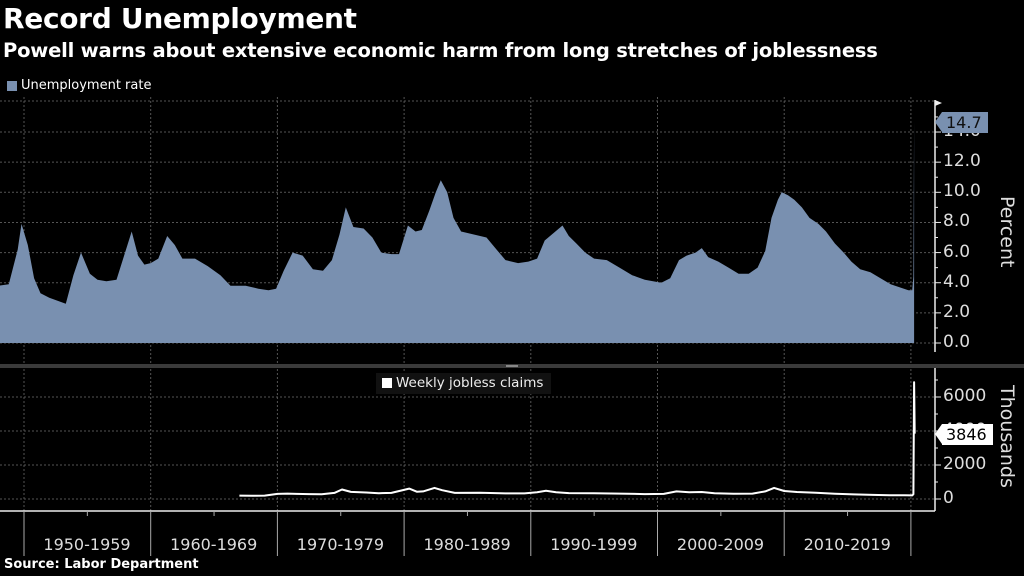  I want to click on bottom-y-tick-label: 2000, so click(965, 464).